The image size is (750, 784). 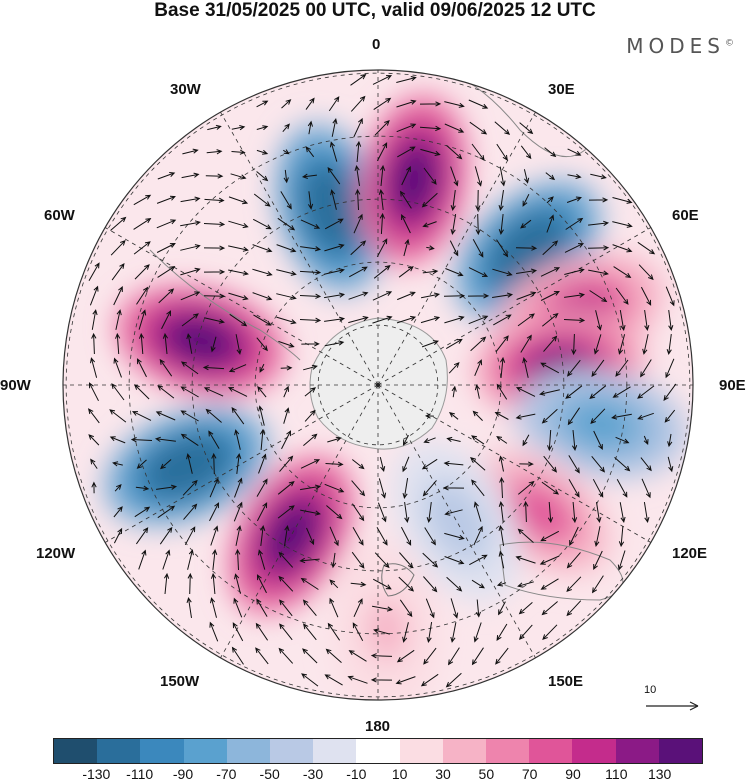 I want to click on new-zealand-outline, so click(x=398, y=580).